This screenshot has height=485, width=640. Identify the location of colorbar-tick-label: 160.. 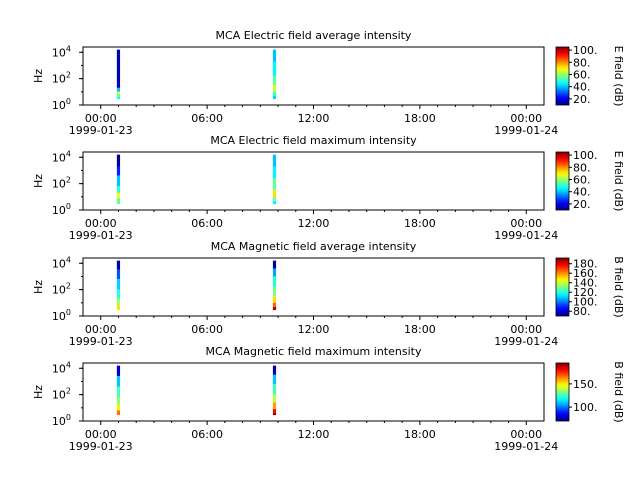
(585, 273).